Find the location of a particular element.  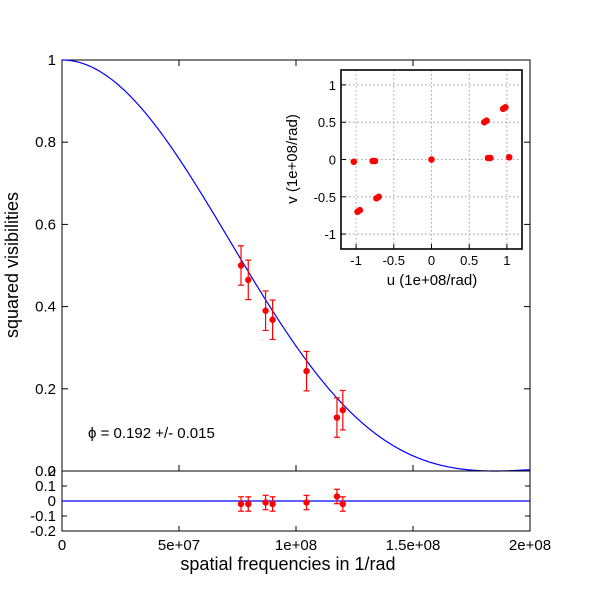

inset-y-tick-label: 1 is located at coordinates (332, 85).